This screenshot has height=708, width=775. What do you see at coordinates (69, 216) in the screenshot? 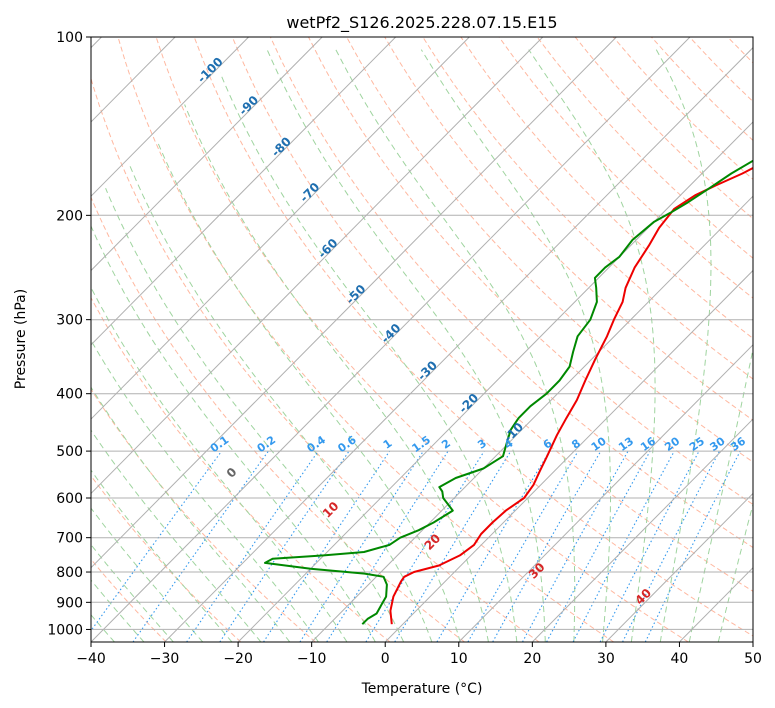
I see `y-tick-label: 200` at bounding box center [69, 216].